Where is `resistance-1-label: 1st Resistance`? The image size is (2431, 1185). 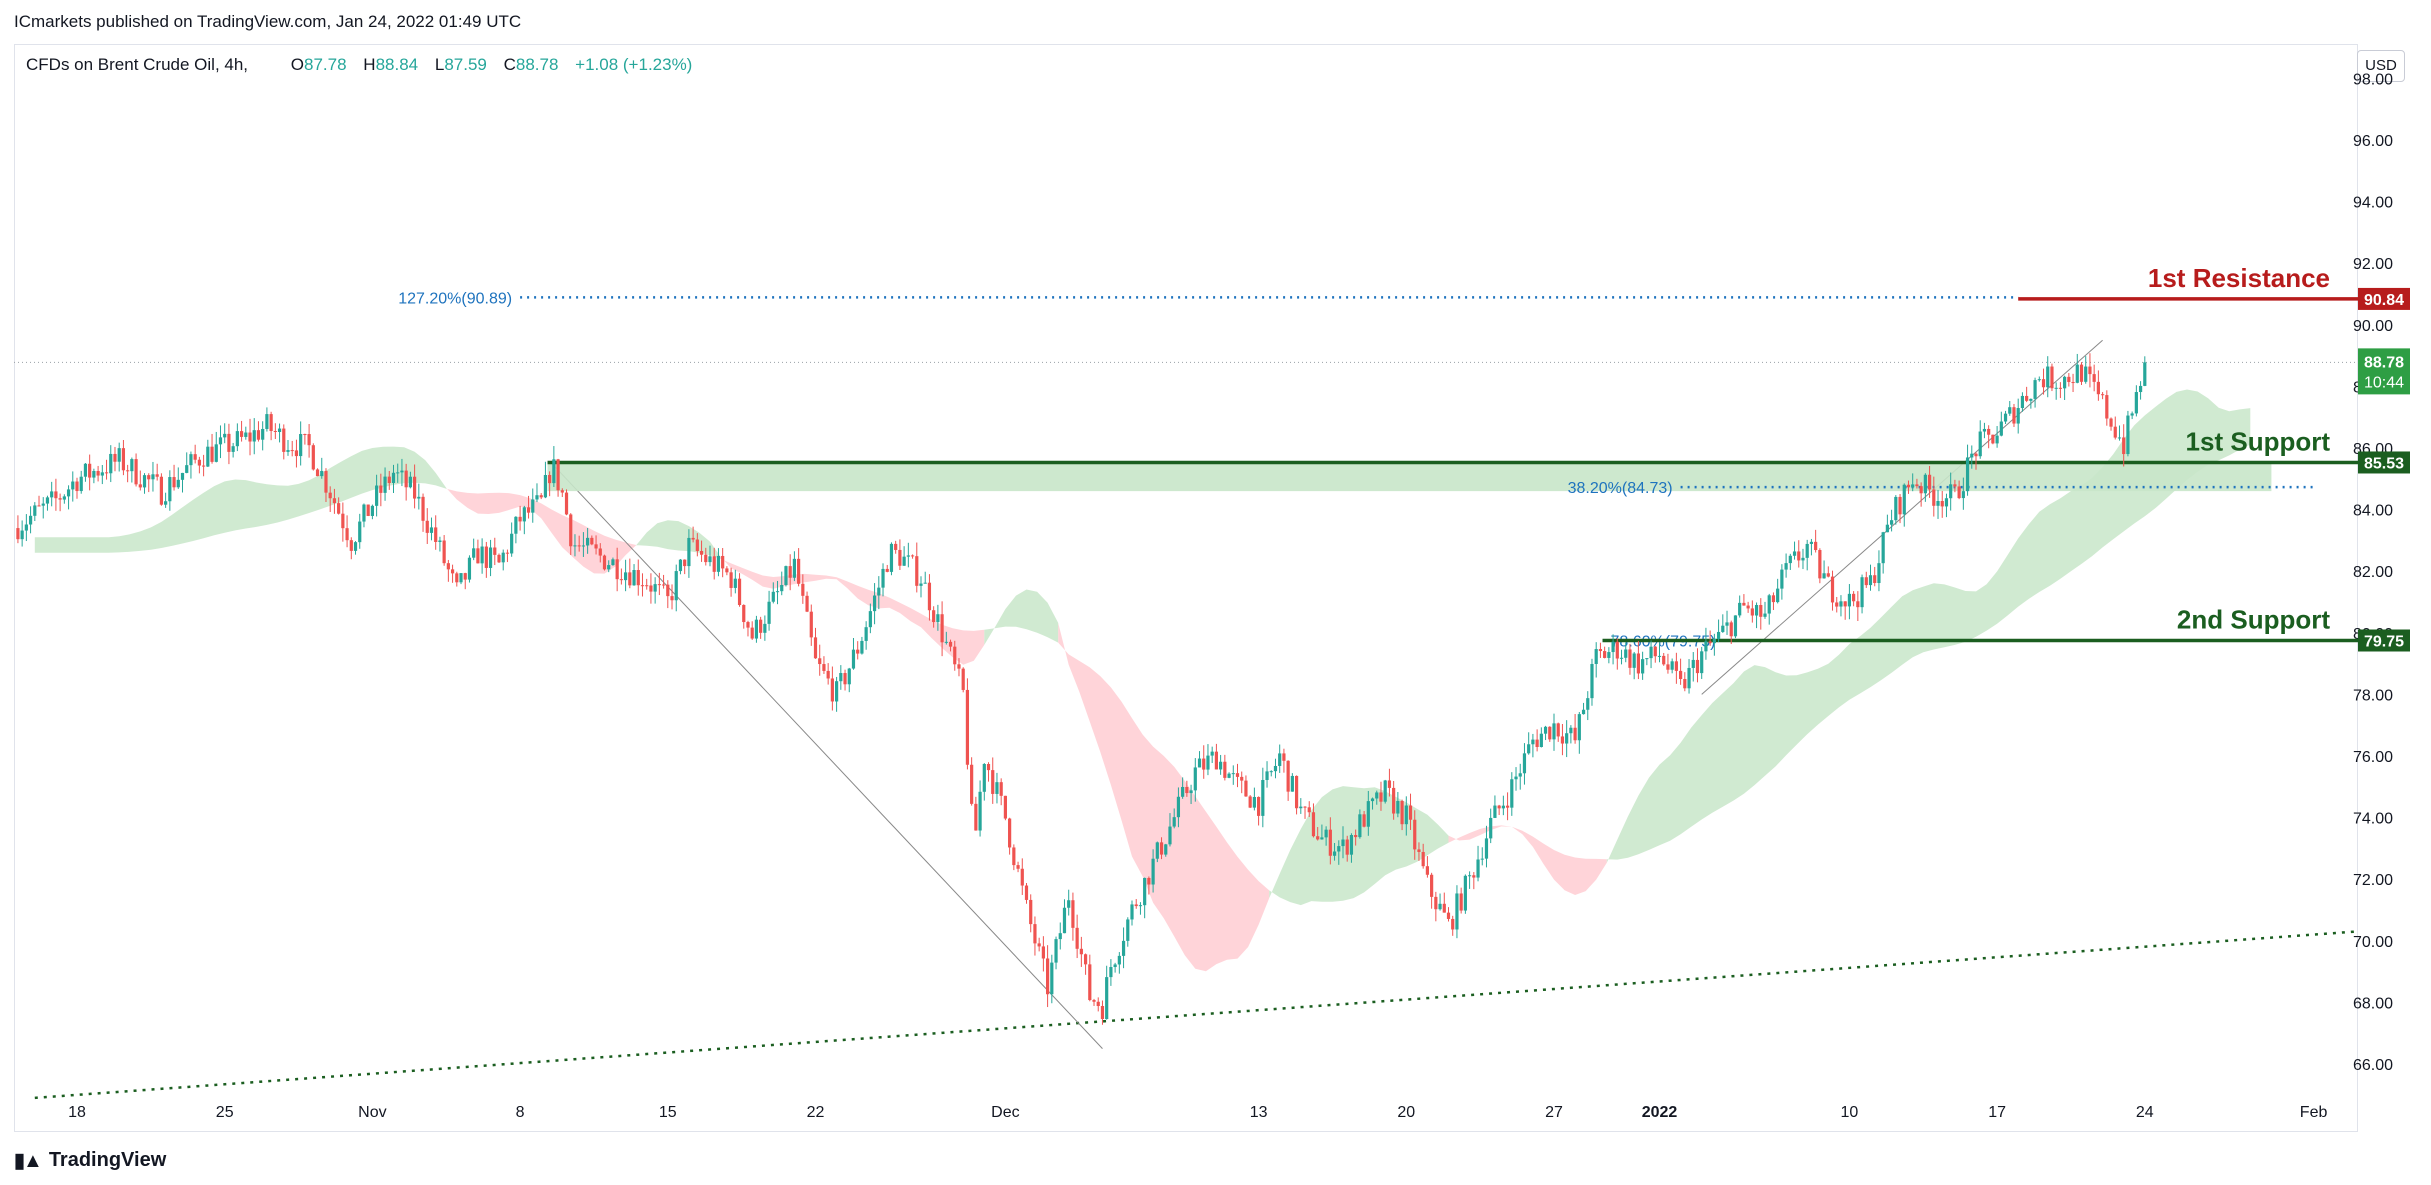 resistance-1-label: 1st Resistance is located at coordinates (2239, 278).